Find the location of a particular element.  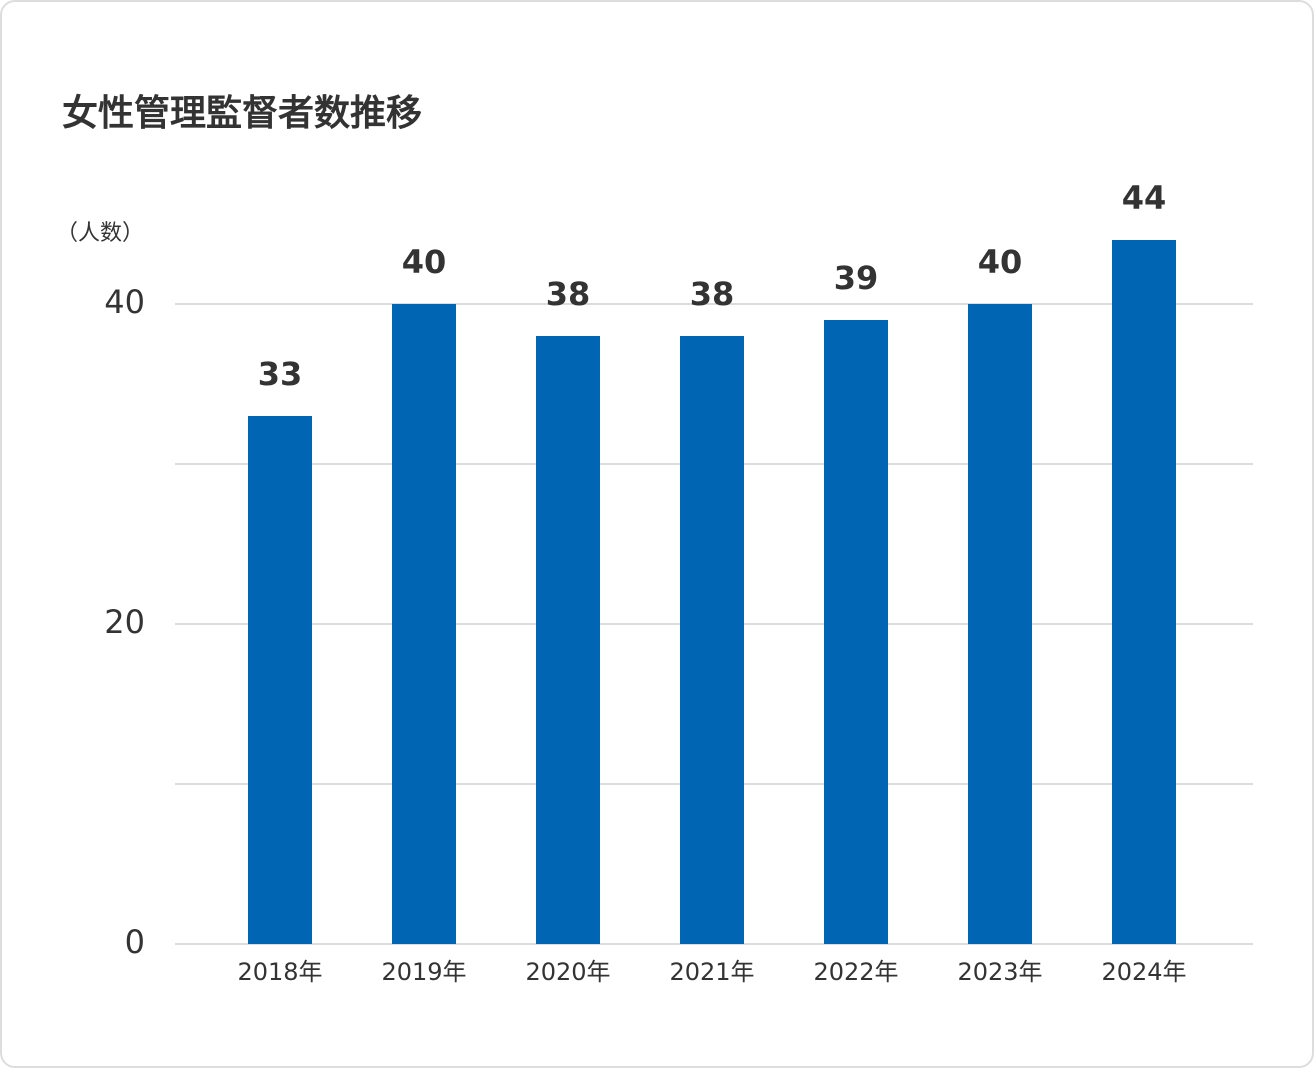

chart-title: 女性管理監督者数推移 is located at coordinates (242, 113).